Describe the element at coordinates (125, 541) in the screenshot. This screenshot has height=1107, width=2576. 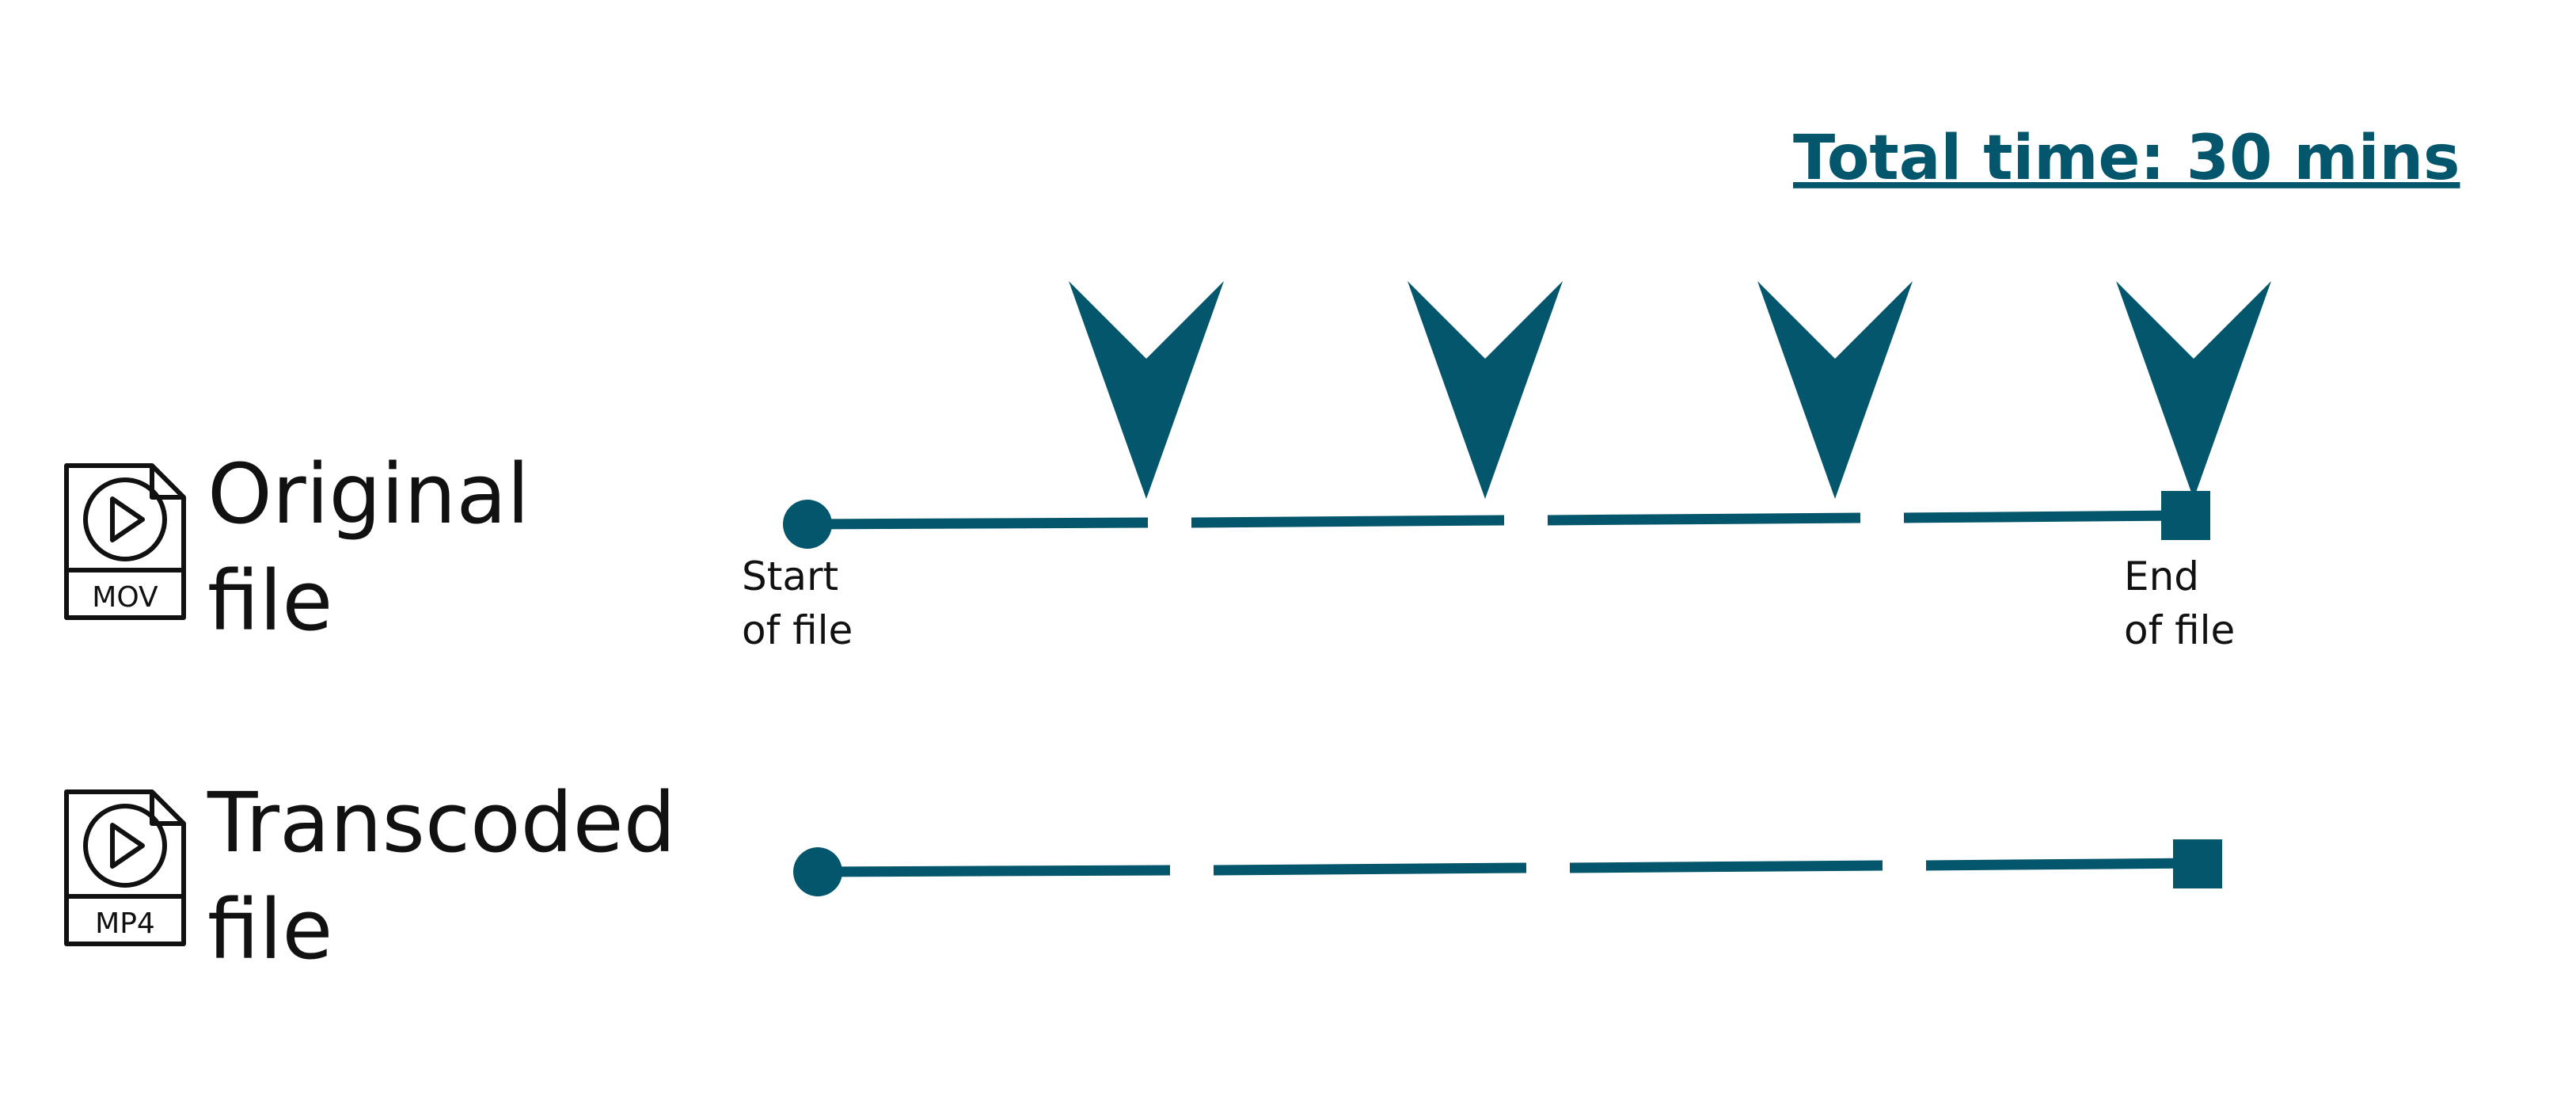
I see `video-file-icon: MOV` at that location.